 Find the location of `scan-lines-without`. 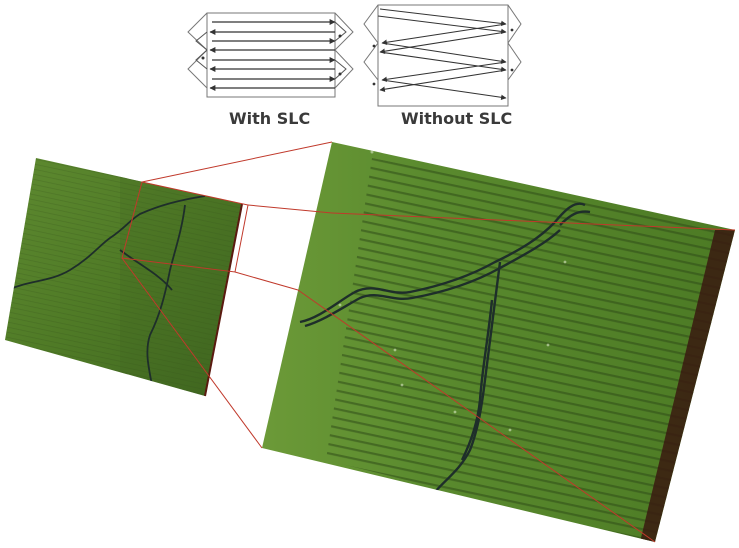

scan-lines-without is located at coordinates (442, 54).